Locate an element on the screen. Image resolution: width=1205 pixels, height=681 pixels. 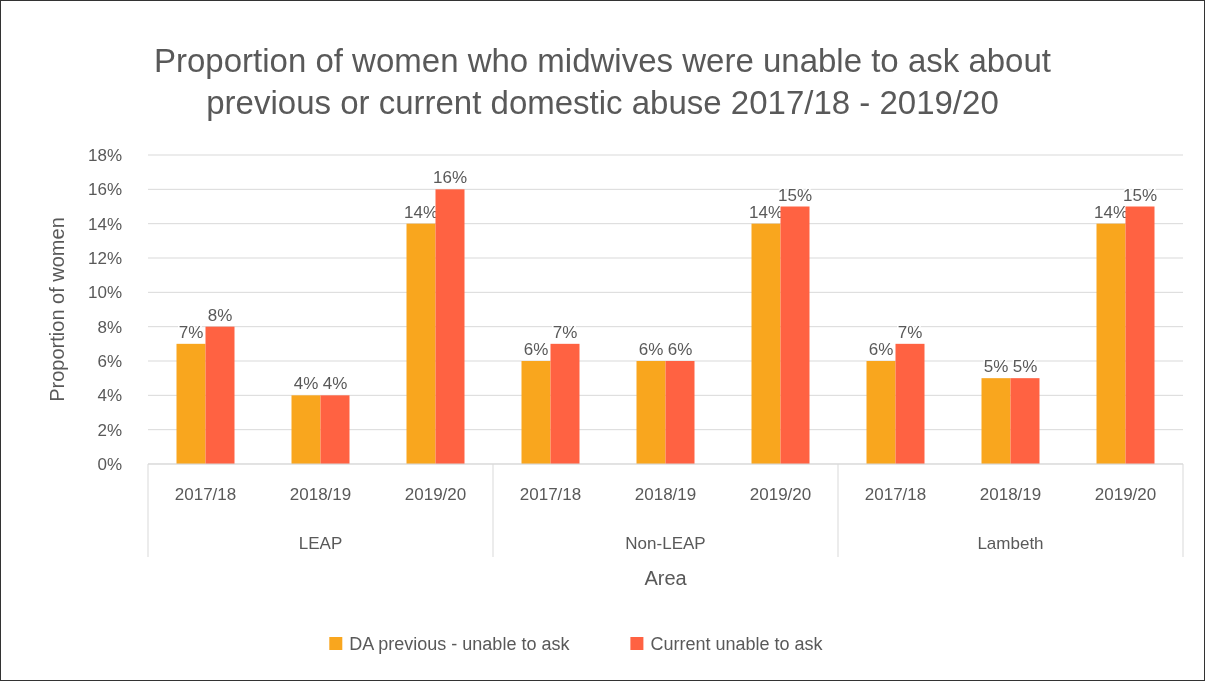
y-tick-label: 14% is located at coordinates (104, 224).